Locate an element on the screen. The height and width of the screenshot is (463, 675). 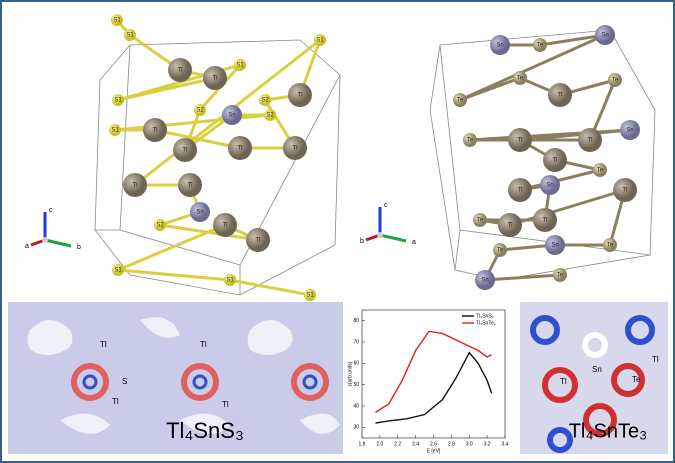
legend-label: Tl₄SnTe₃ is located at coordinates (486, 323).